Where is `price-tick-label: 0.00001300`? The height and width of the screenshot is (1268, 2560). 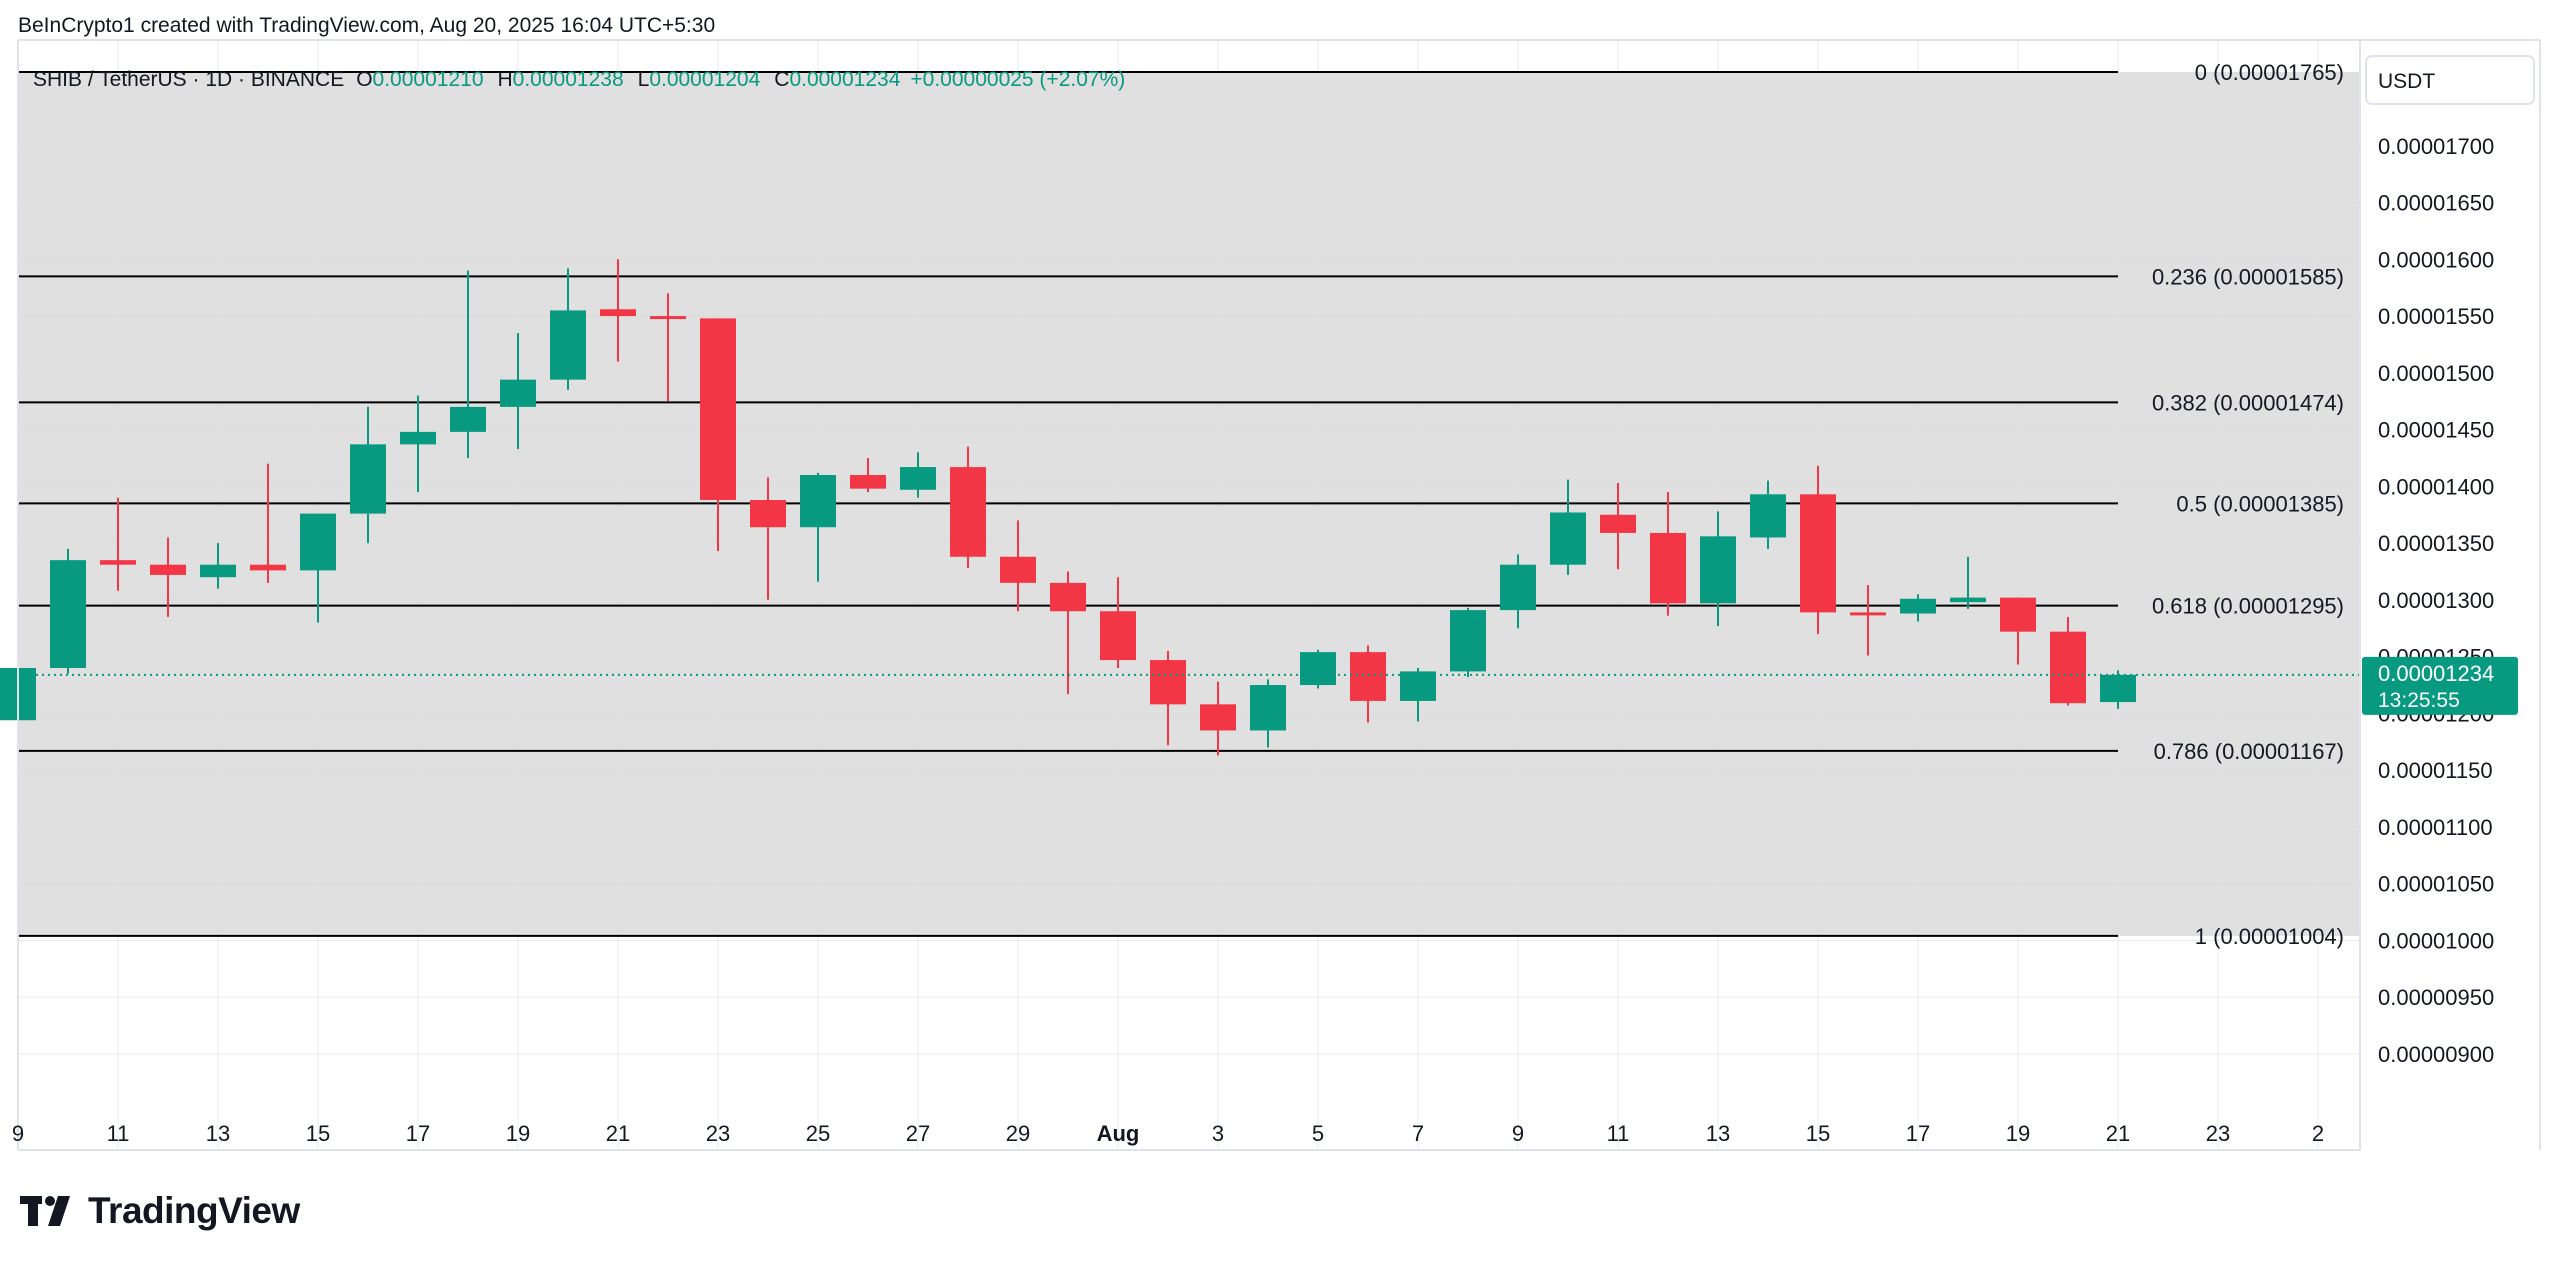 price-tick-label: 0.00001300 is located at coordinates (2436, 600).